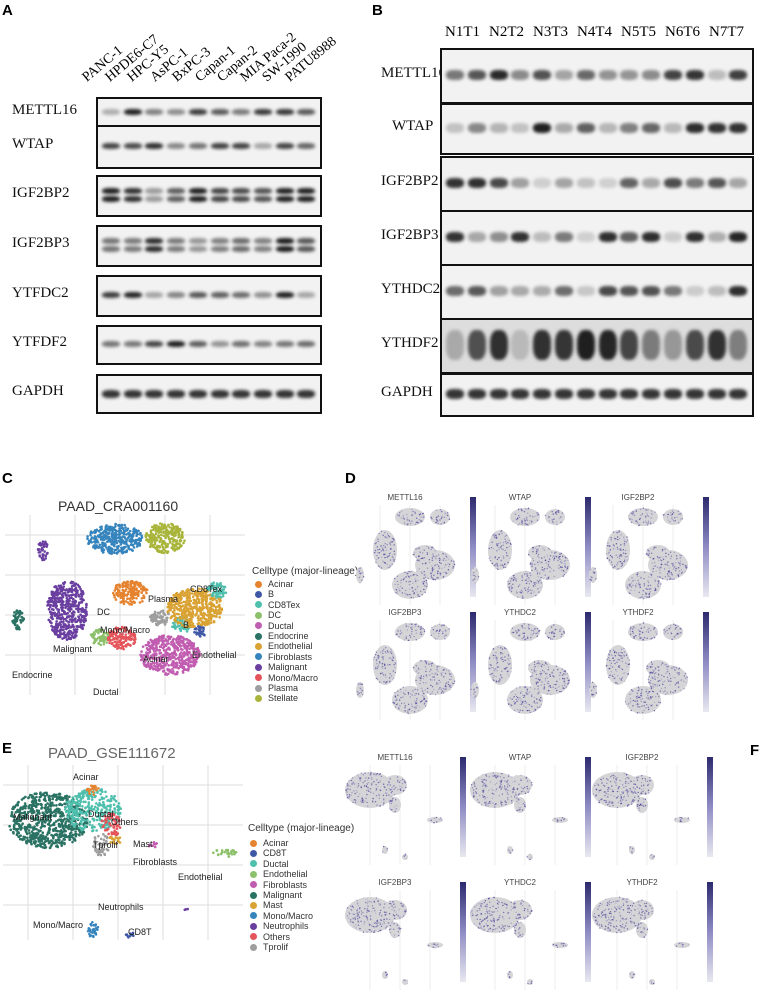 Image resolution: width=767 pixels, height=1000 pixels. Describe the element at coordinates (209, 196) in the screenshot. I see `blot-strip` at that location.